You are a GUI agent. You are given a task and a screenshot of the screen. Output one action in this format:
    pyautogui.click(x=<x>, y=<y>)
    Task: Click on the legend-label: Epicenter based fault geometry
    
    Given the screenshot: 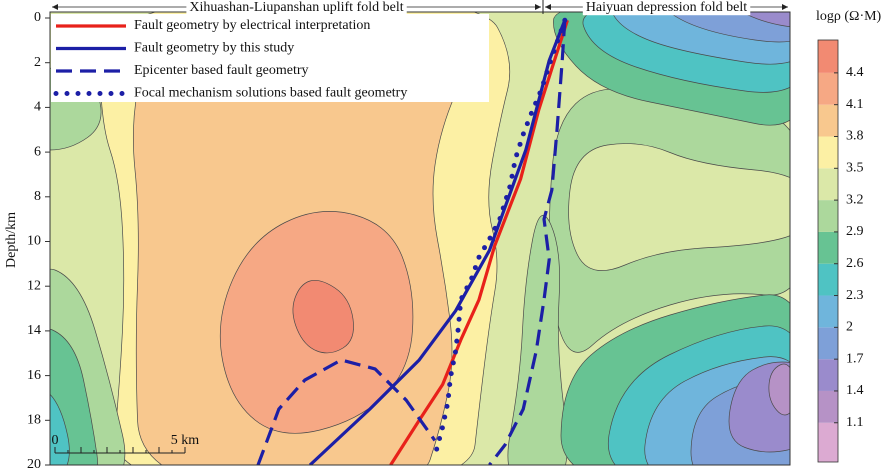 What is the action you would take?
    pyautogui.click(x=221, y=70)
    